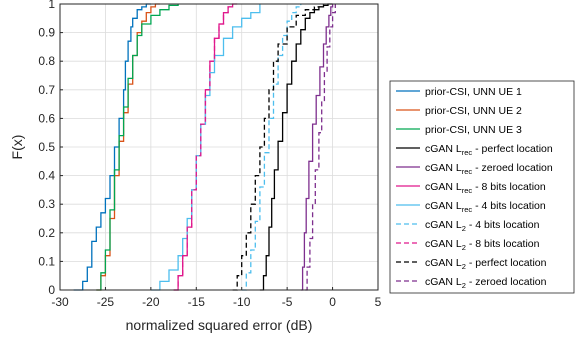 The image size is (578, 339). I want to click on legend-entry: cGAN L2 - 4 bits location, so click(482, 226).